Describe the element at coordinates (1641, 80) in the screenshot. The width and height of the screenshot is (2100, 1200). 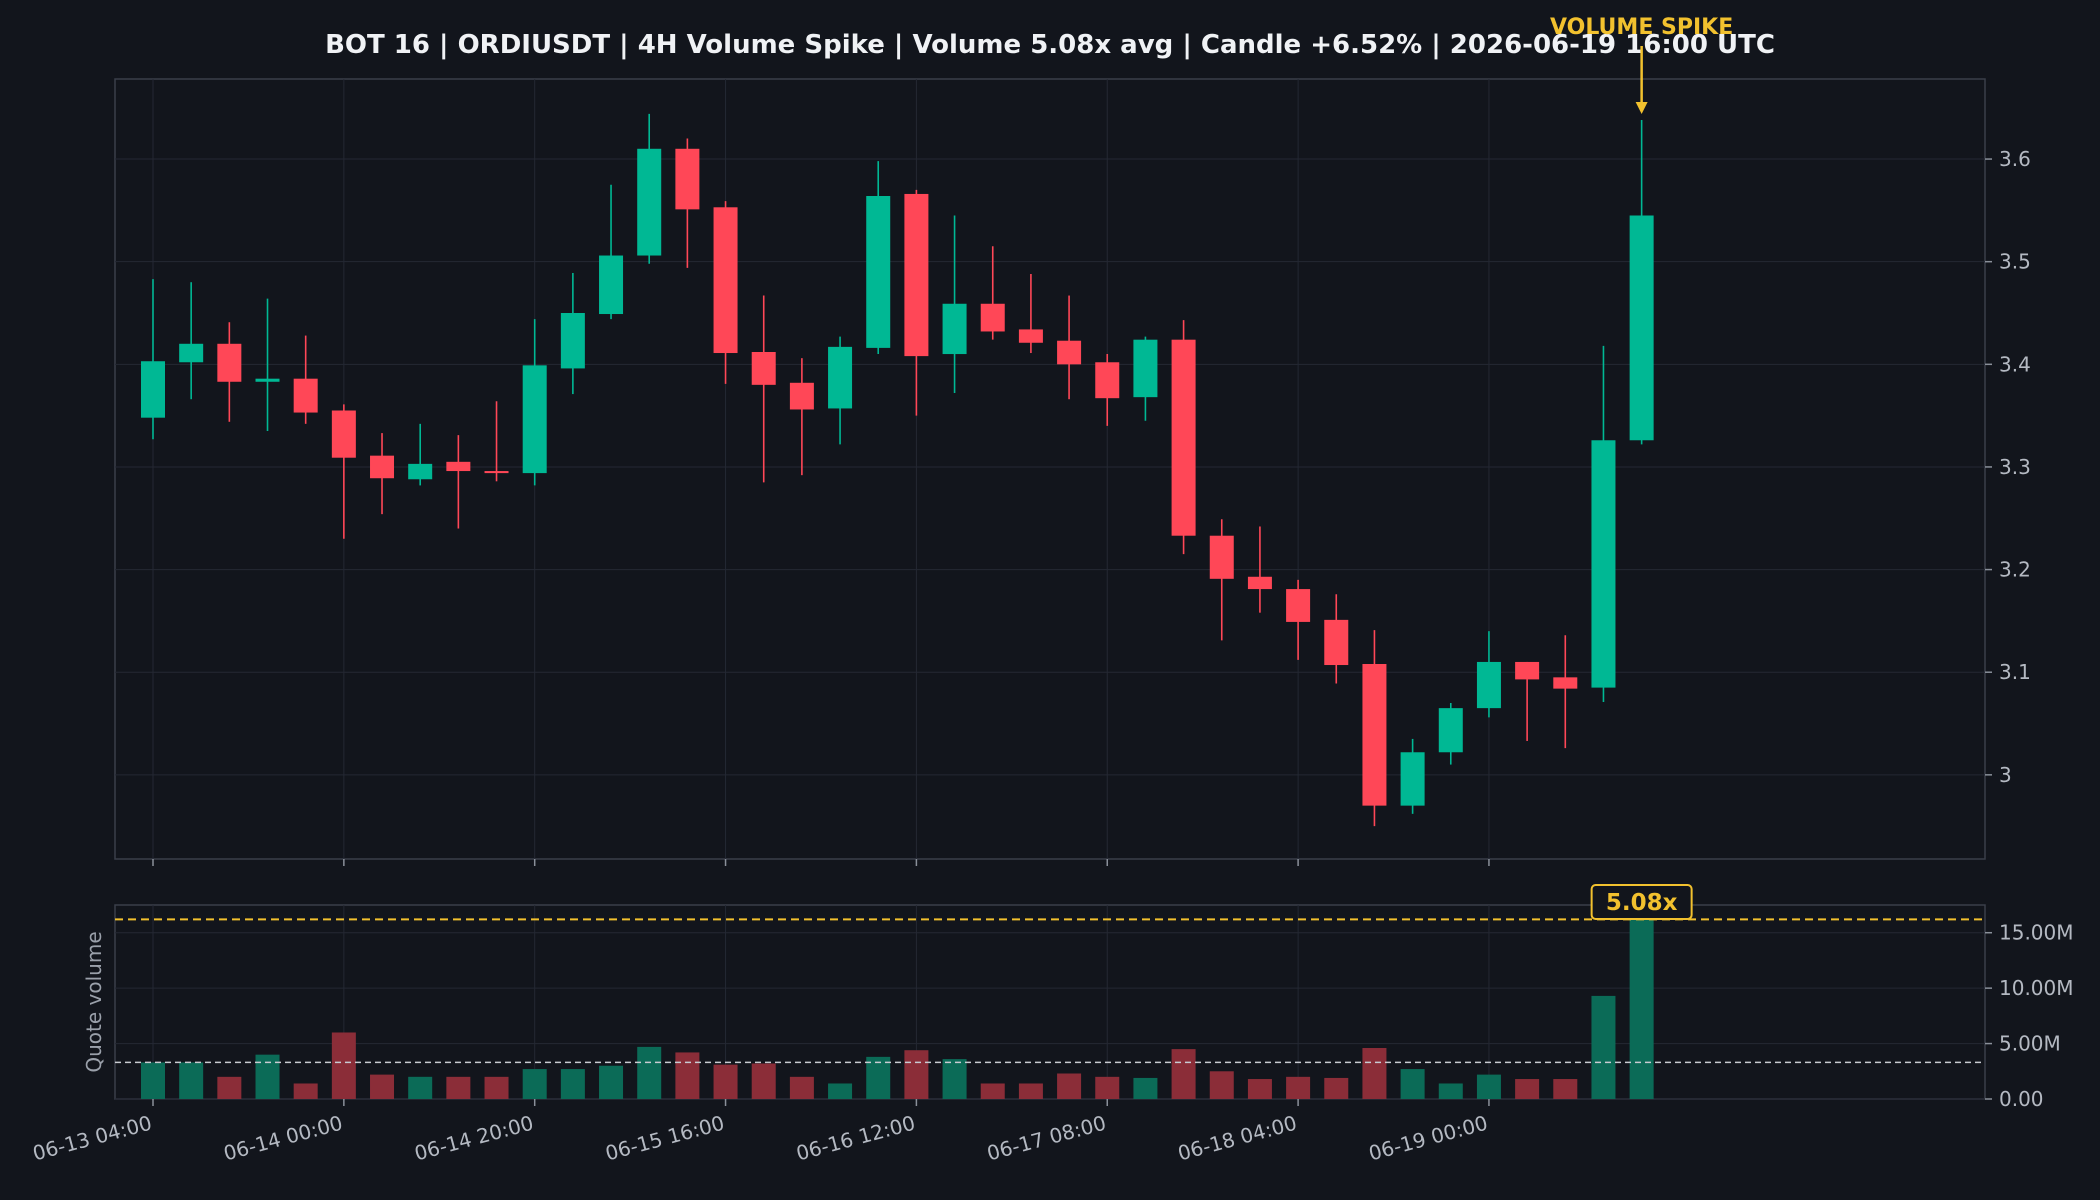
I see `volume-spike-arrow-icon` at that location.